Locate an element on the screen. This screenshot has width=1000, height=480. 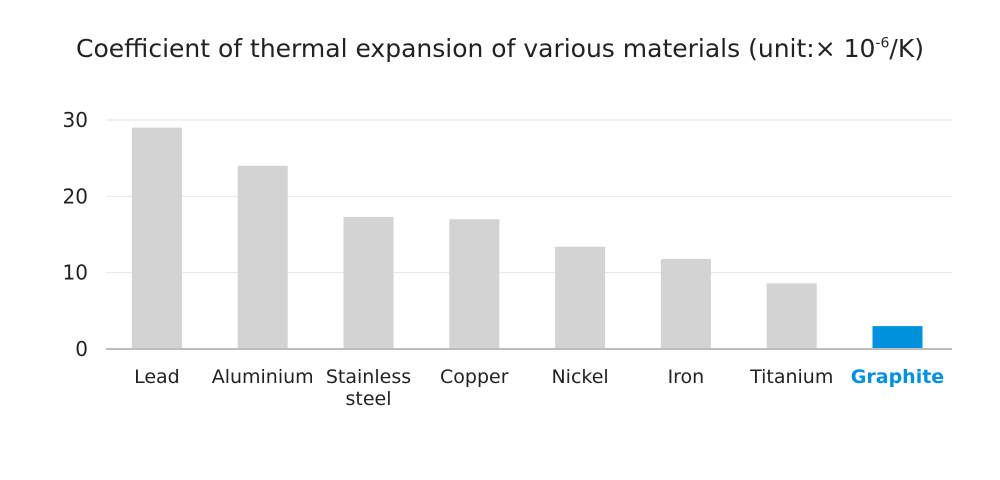
x-tick-label: Graphite is located at coordinates (897, 377).